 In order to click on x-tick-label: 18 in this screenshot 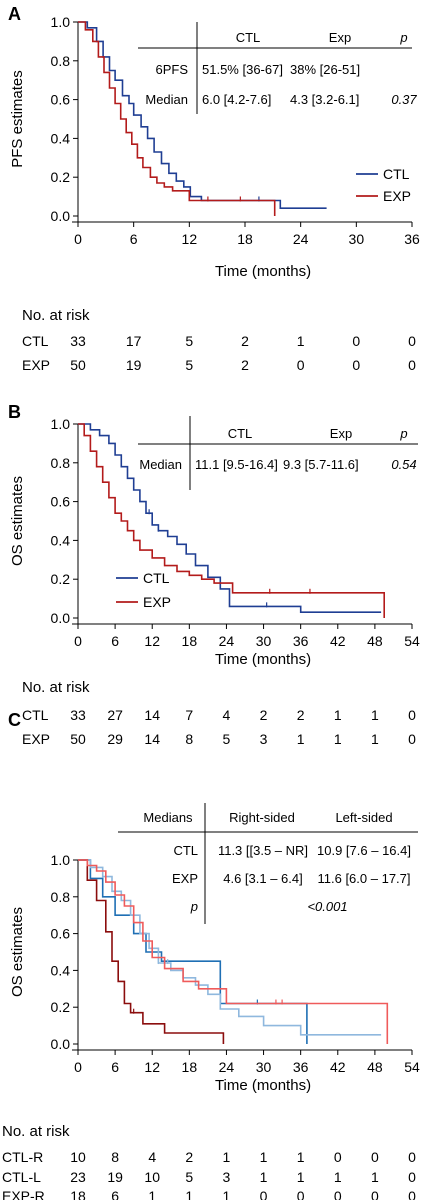, I will do `click(190, 641)`.